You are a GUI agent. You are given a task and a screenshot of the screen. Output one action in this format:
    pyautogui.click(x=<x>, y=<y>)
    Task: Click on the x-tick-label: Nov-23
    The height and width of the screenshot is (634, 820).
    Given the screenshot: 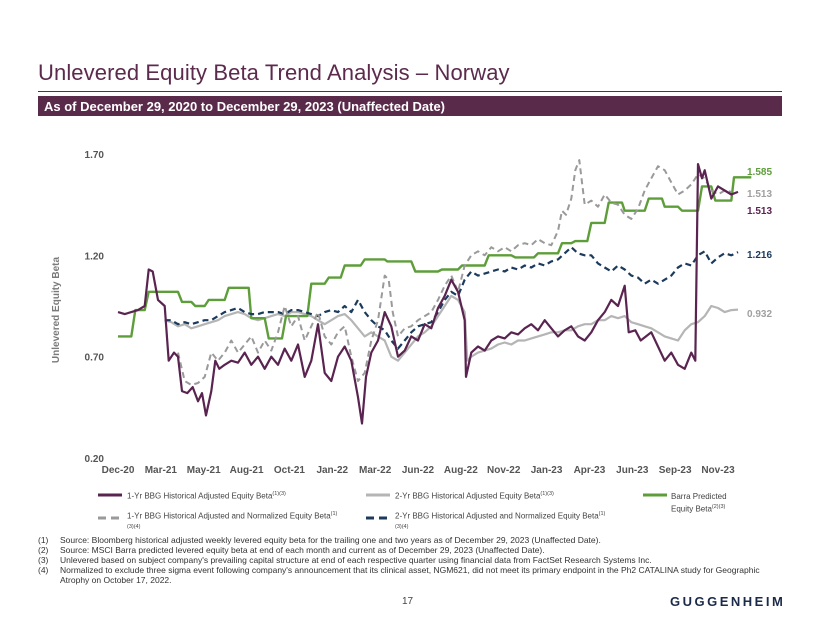 What is the action you would take?
    pyautogui.click(x=718, y=470)
    